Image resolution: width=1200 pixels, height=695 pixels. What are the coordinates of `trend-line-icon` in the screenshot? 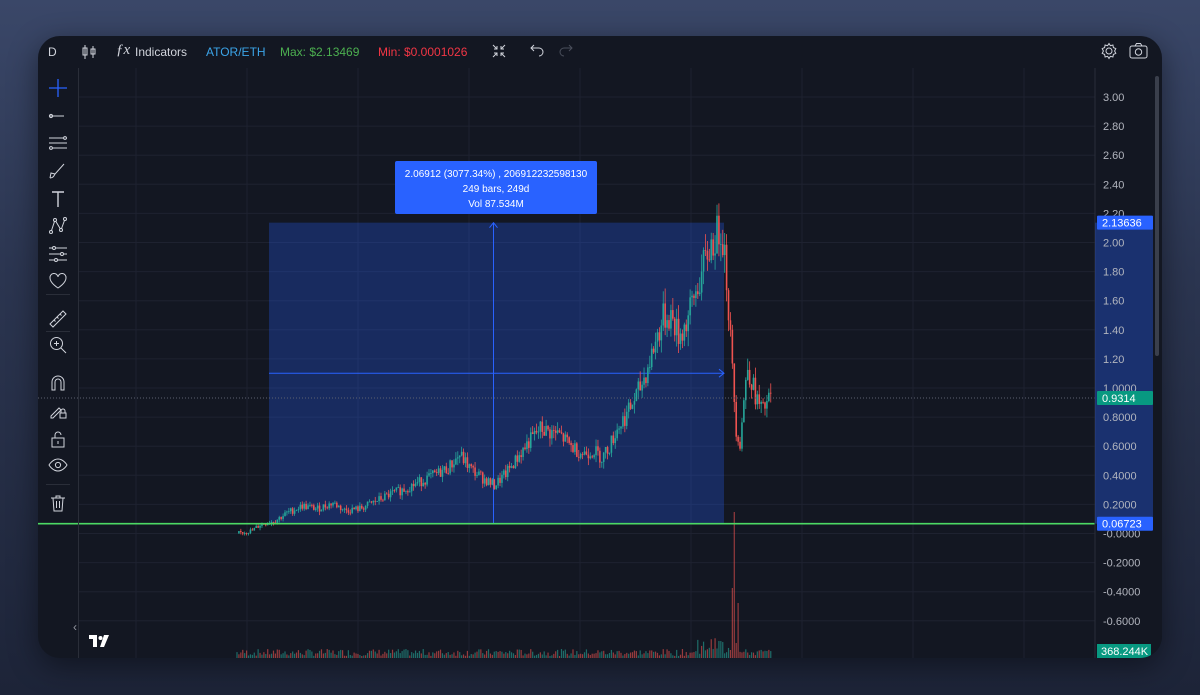 It's located at (58, 116).